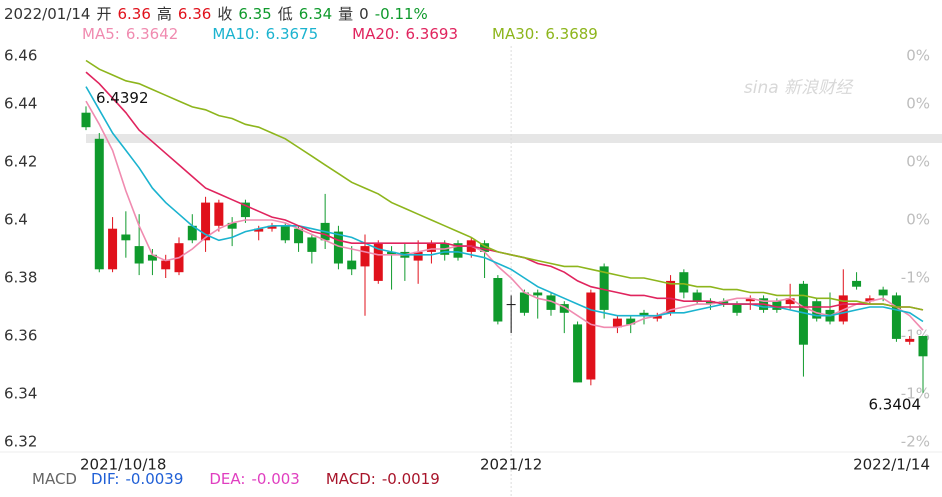  Describe the element at coordinates (47, 14) in the screenshot. I see `quote-date: 2022/01/14` at that location.